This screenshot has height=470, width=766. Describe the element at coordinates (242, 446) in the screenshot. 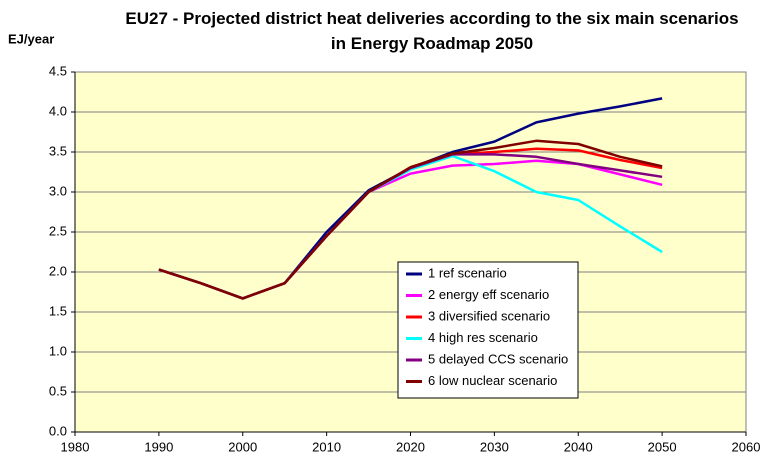

I see `x-tick-label: 2000` at that location.